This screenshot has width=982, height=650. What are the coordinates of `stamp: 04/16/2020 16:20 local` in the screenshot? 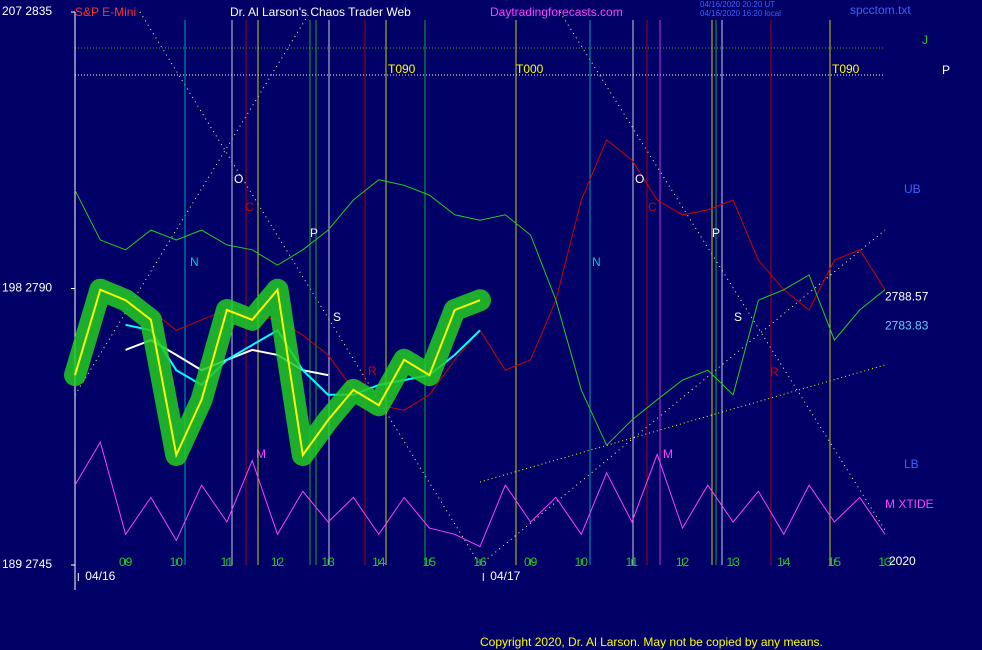 It's located at (740, 13).